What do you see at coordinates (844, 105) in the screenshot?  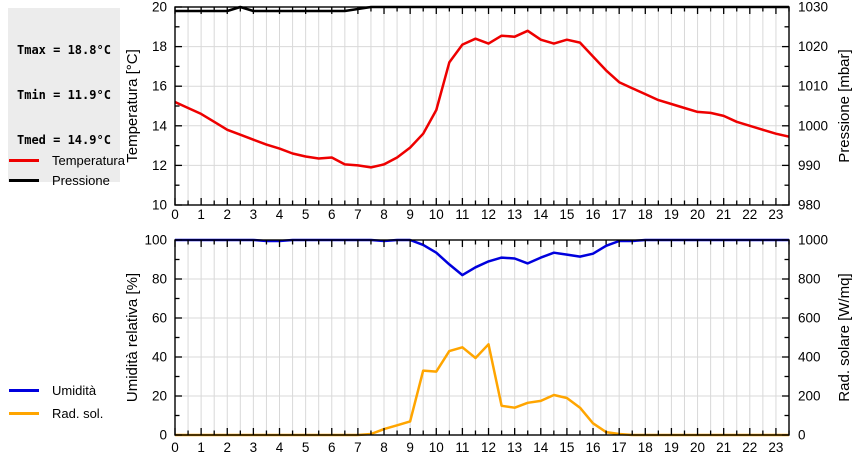 I see `axis-title-right: Pressione [mbar]` at bounding box center [844, 105].